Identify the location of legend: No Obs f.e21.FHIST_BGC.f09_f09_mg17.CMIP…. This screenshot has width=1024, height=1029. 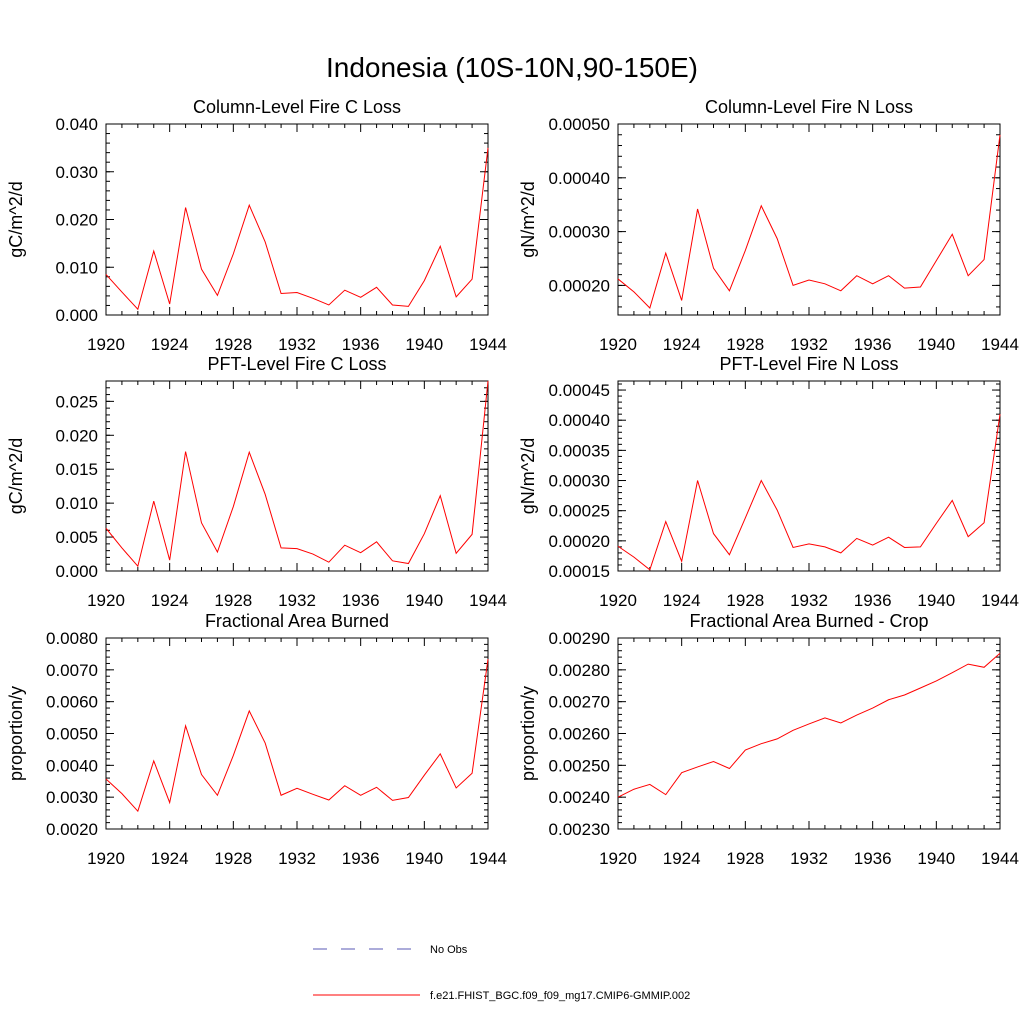
(501, 973).